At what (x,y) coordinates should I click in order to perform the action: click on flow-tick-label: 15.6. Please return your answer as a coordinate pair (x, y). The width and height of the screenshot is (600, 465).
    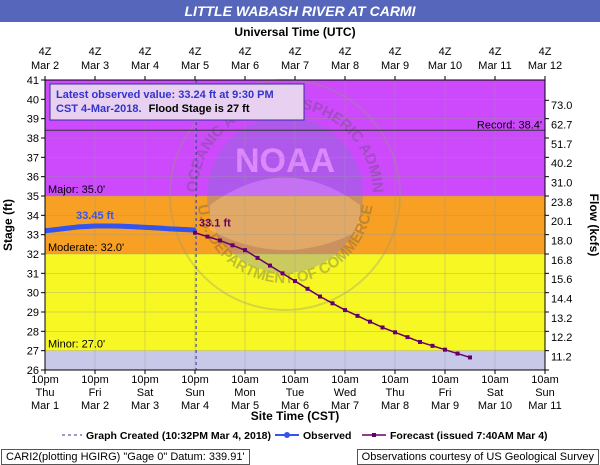
    Looking at the image, I should click on (561, 280).